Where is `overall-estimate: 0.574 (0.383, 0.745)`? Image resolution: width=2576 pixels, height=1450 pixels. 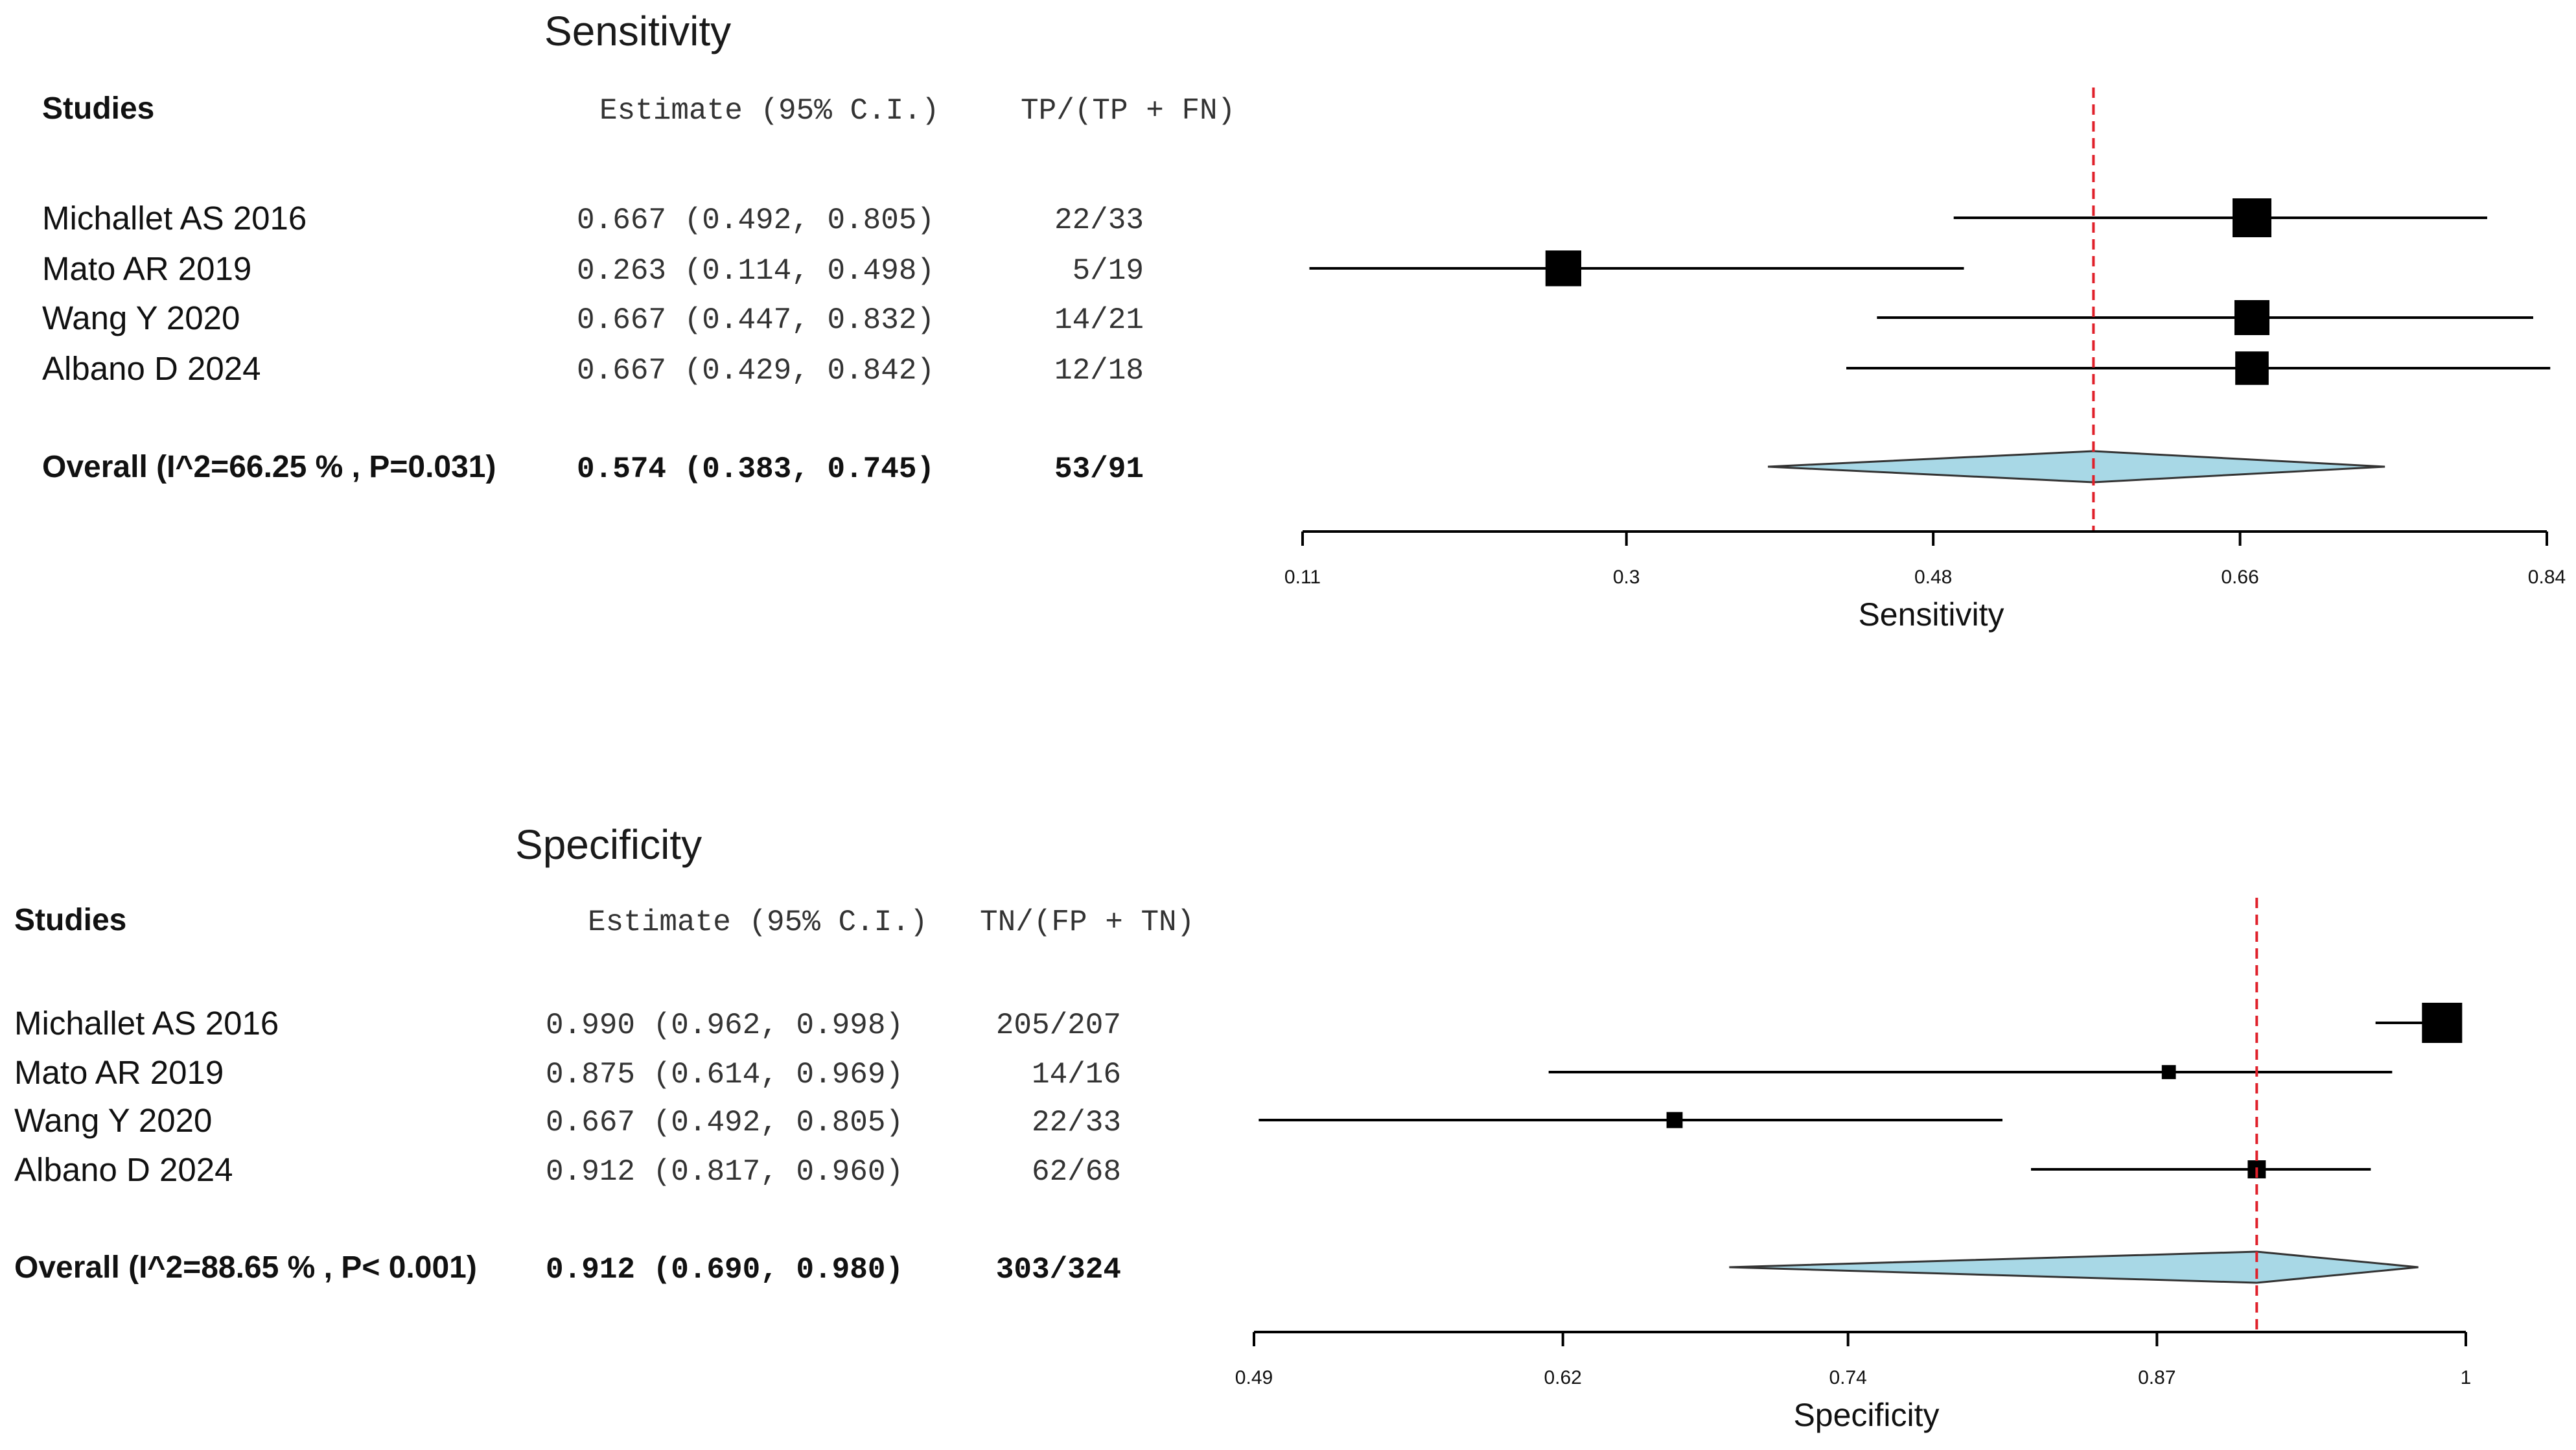 overall-estimate: 0.574 (0.383, 0.745) is located at coordinates (755, 469).